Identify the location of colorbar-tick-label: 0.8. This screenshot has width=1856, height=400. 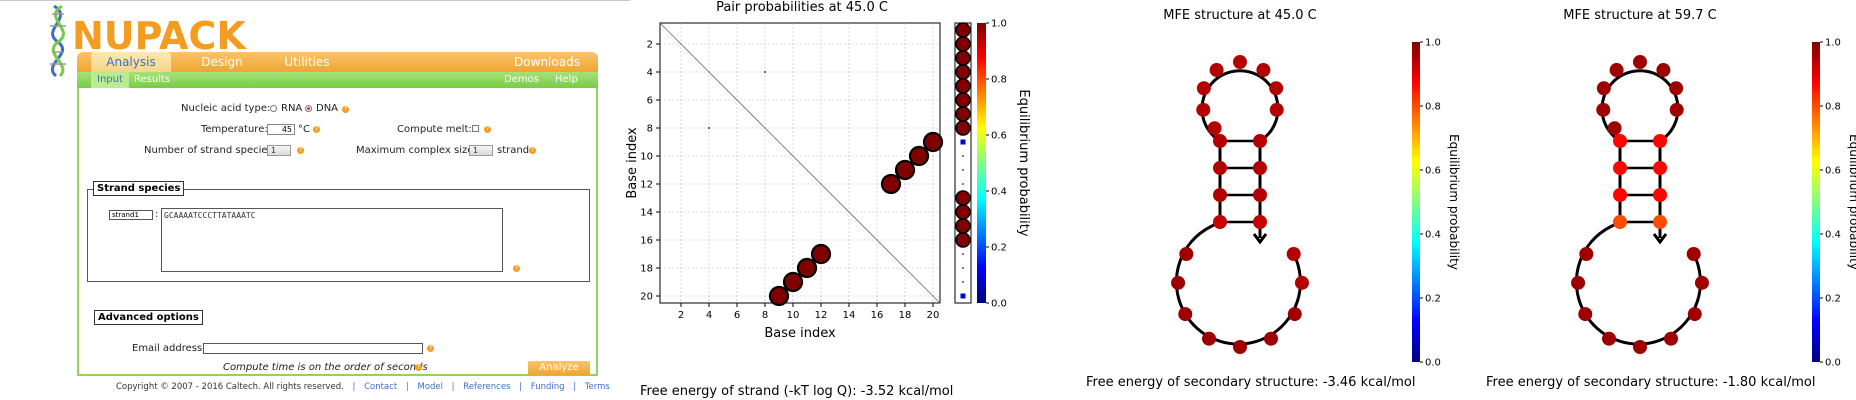
(1433, 107).